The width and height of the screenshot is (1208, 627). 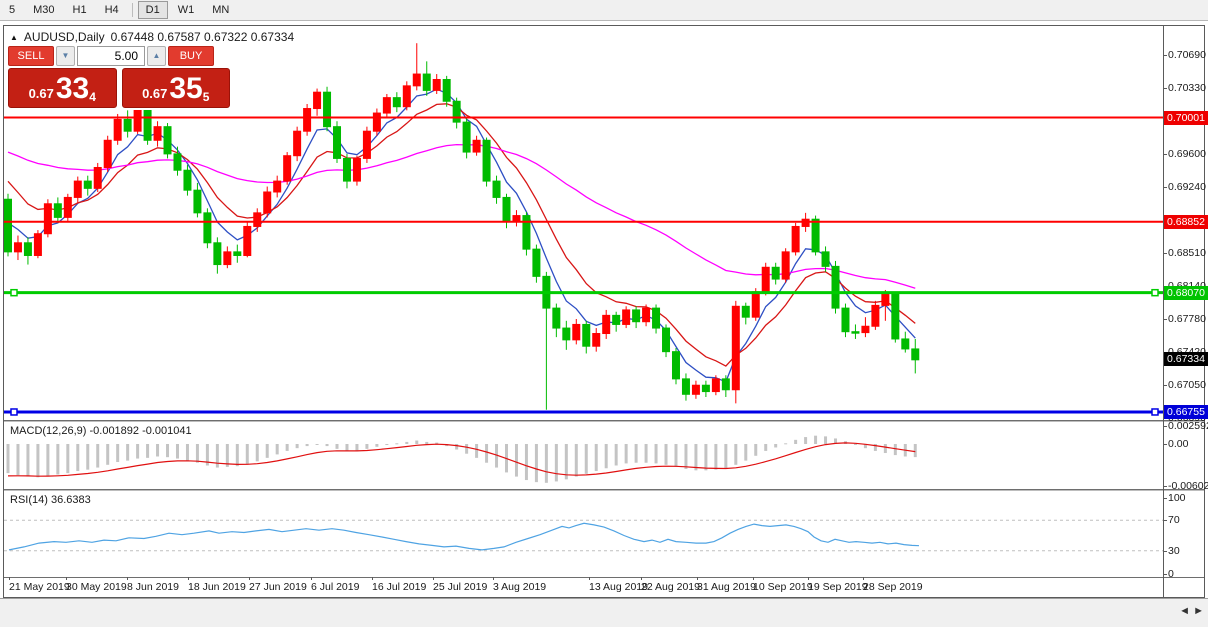 I want to click on timeframe-button-m30: M30, so click(x=44, y=10).